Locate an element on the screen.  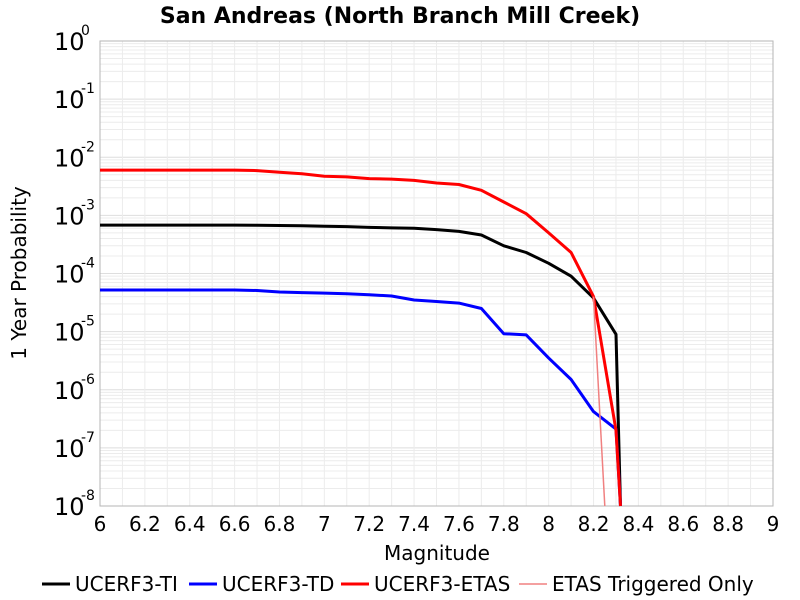
legend-item: UCERF3-TD is located at coordinates (261, 584).